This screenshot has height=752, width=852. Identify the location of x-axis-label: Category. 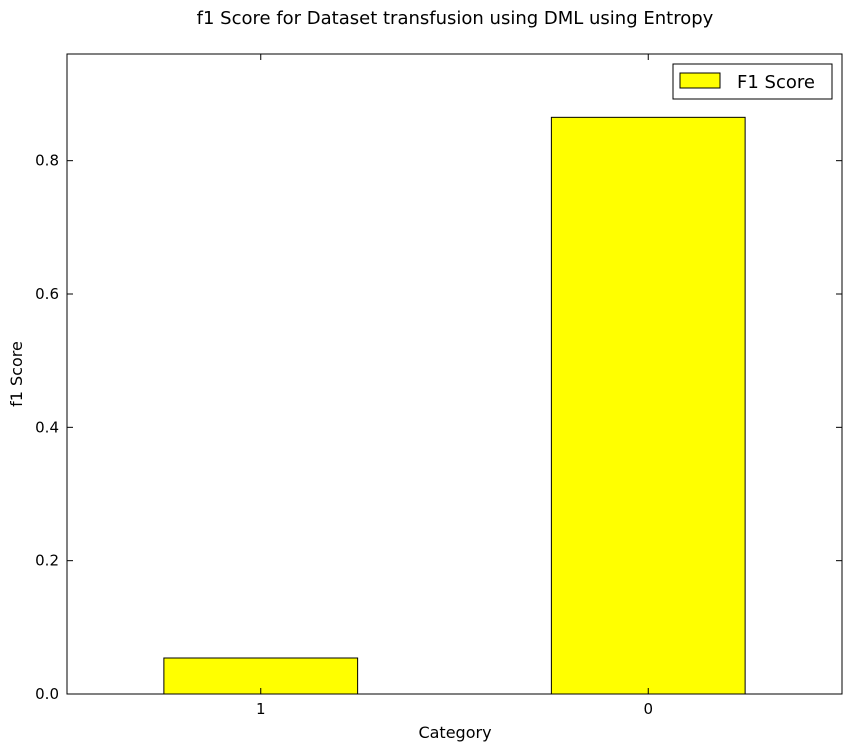
(454, 732).